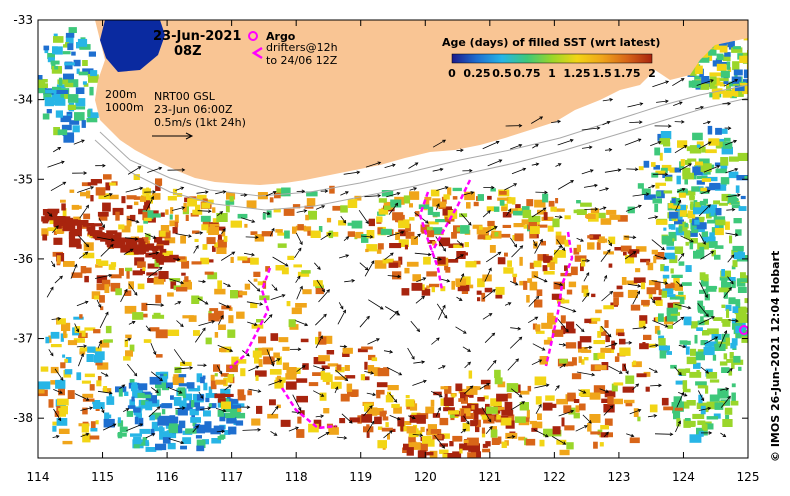  What do you see at coordinates (775, 356) in the screenshot?
I see `credit-label: © IMOS 26-Jun-2021 12:04 Hobart` at bounding box center [775, 356].